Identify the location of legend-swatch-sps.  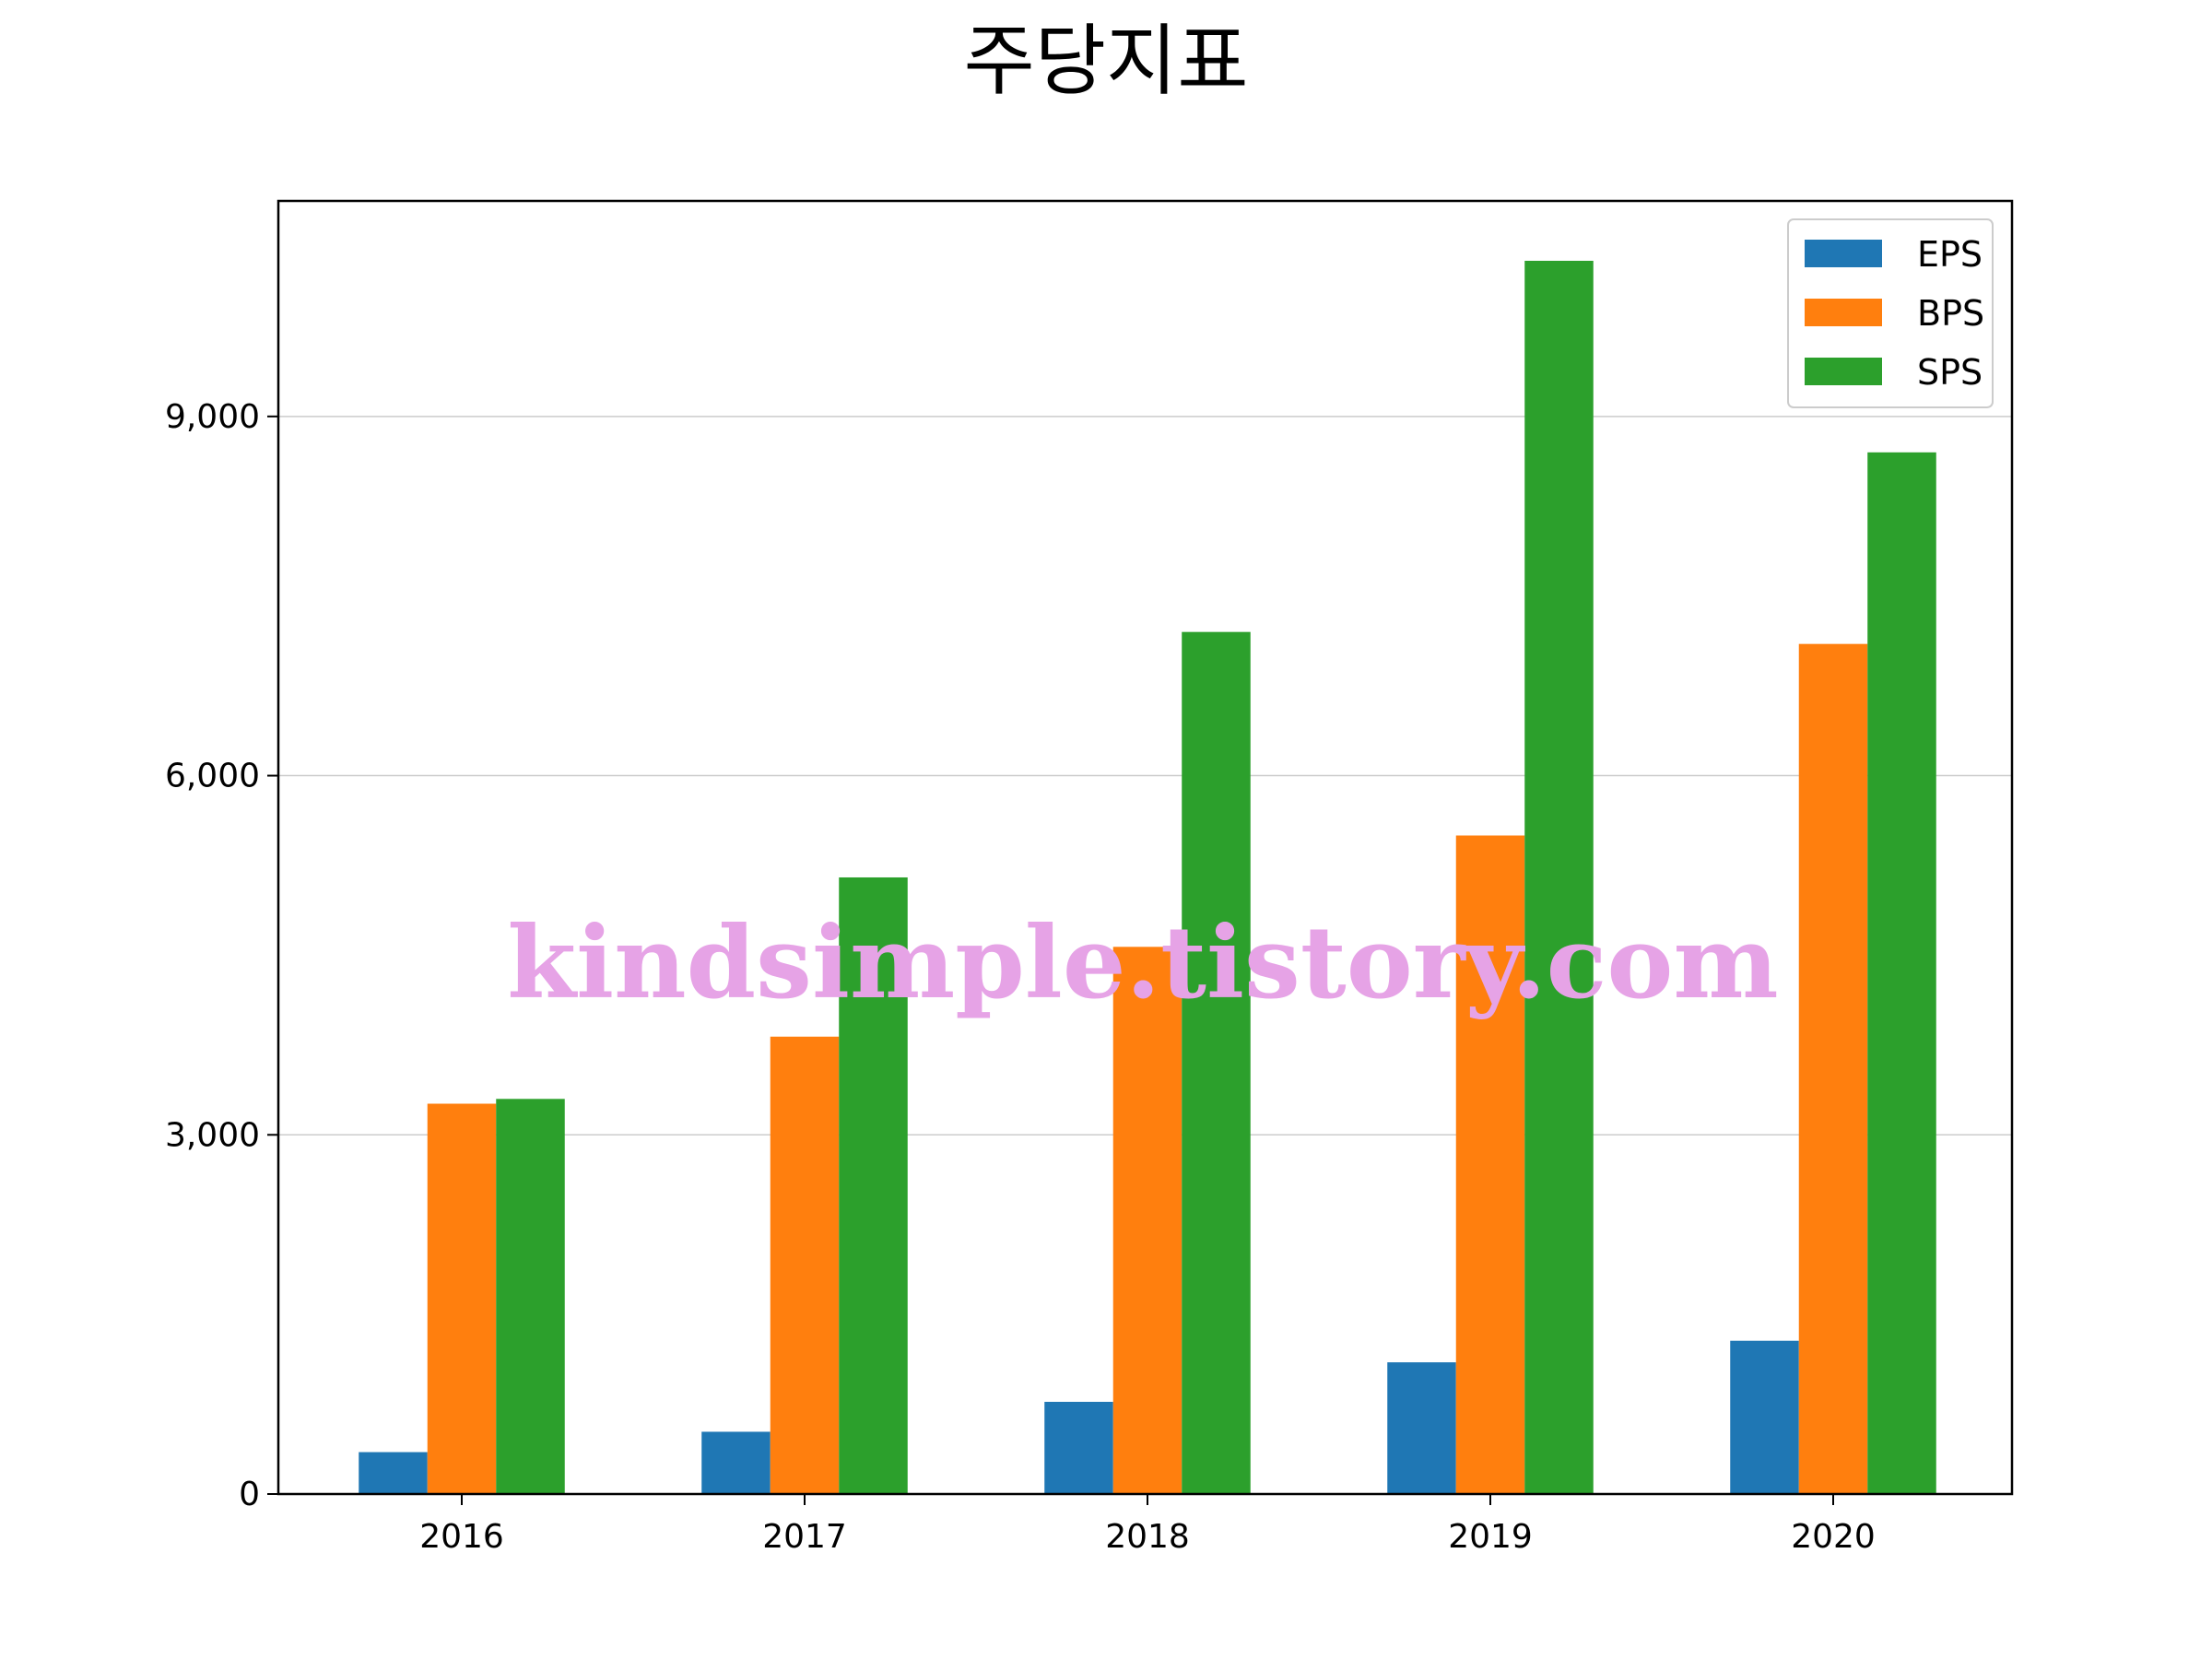
(1843, 371).